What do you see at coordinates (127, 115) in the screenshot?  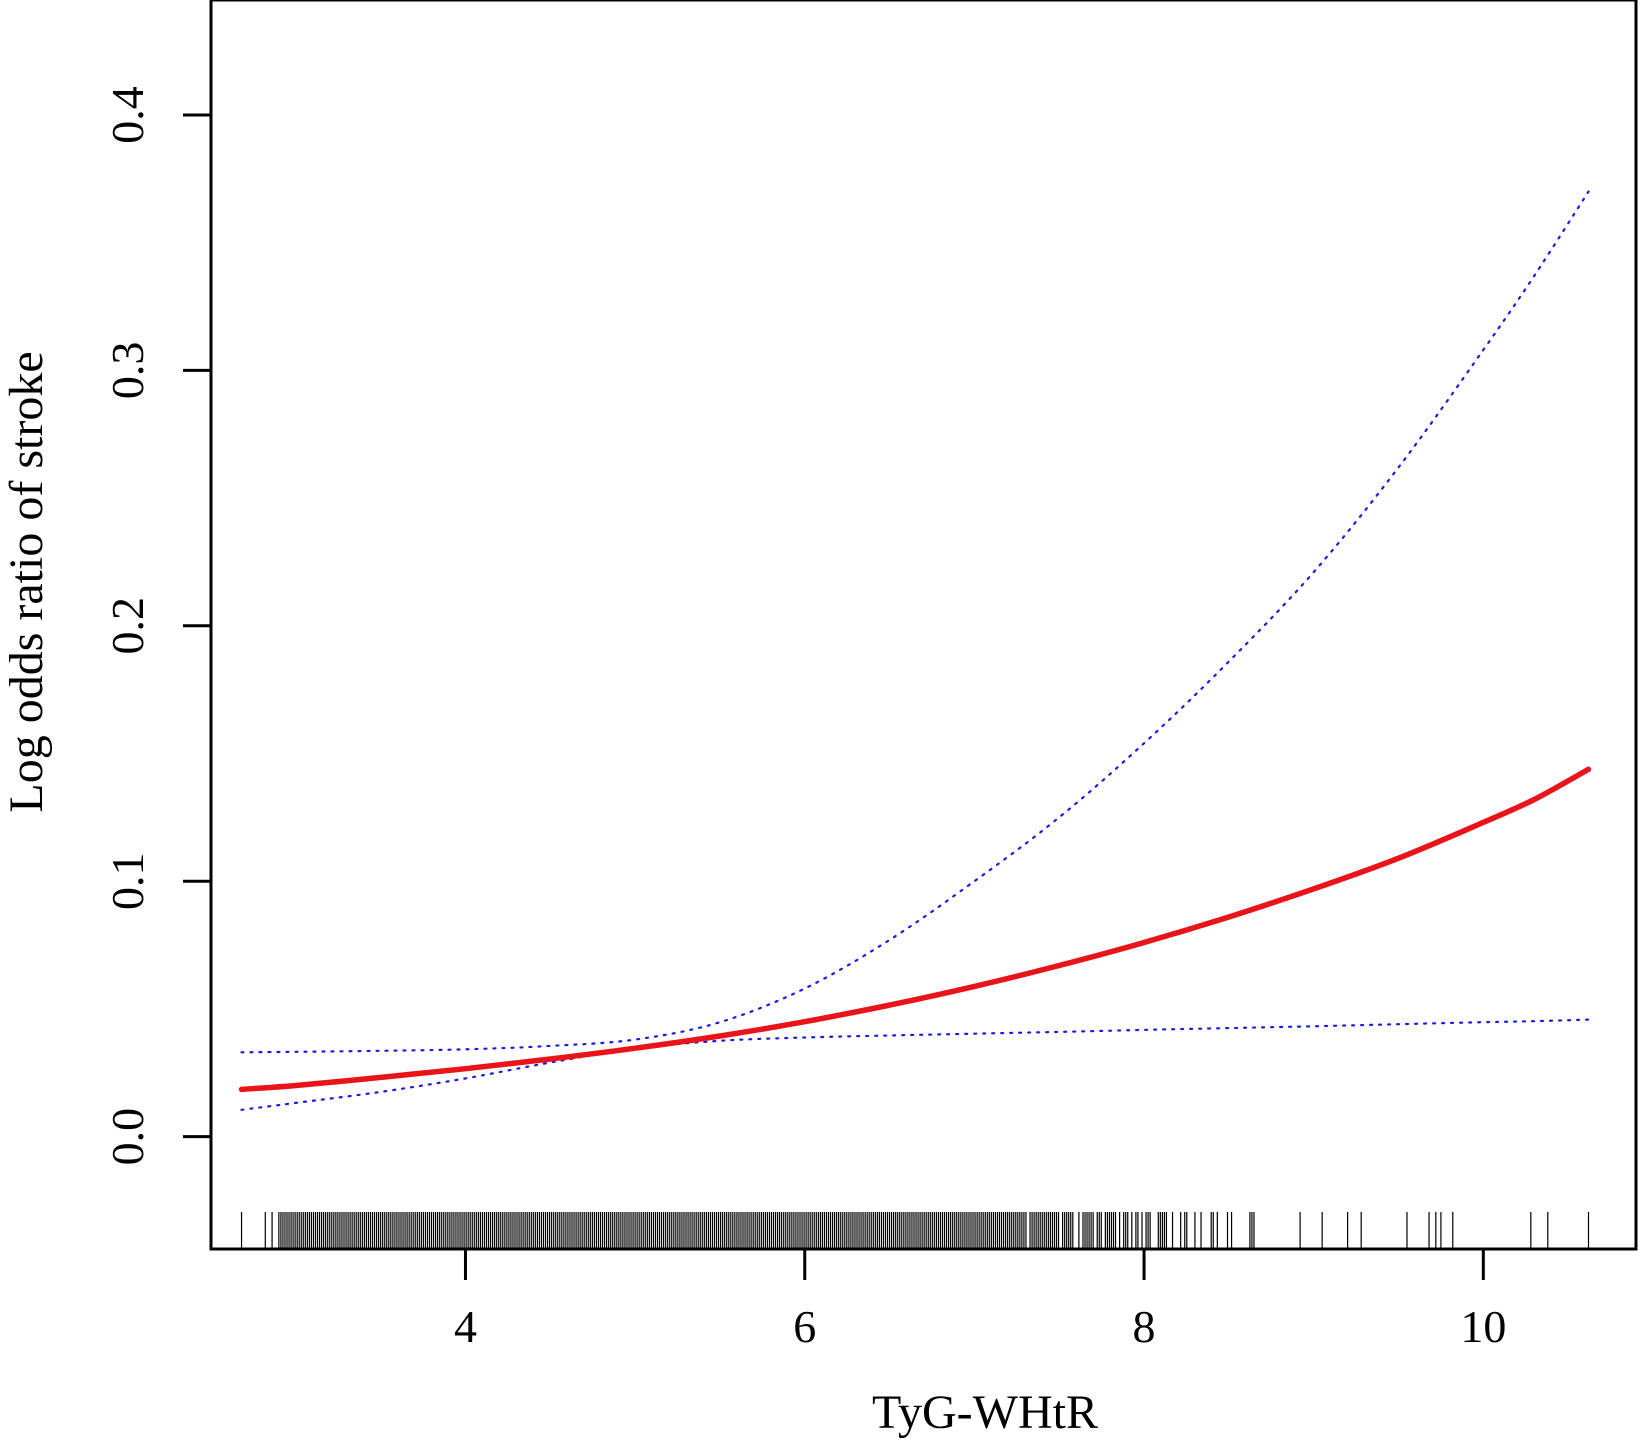 I see `y-tick-label: 0.4` at bounding box center [127, 115].